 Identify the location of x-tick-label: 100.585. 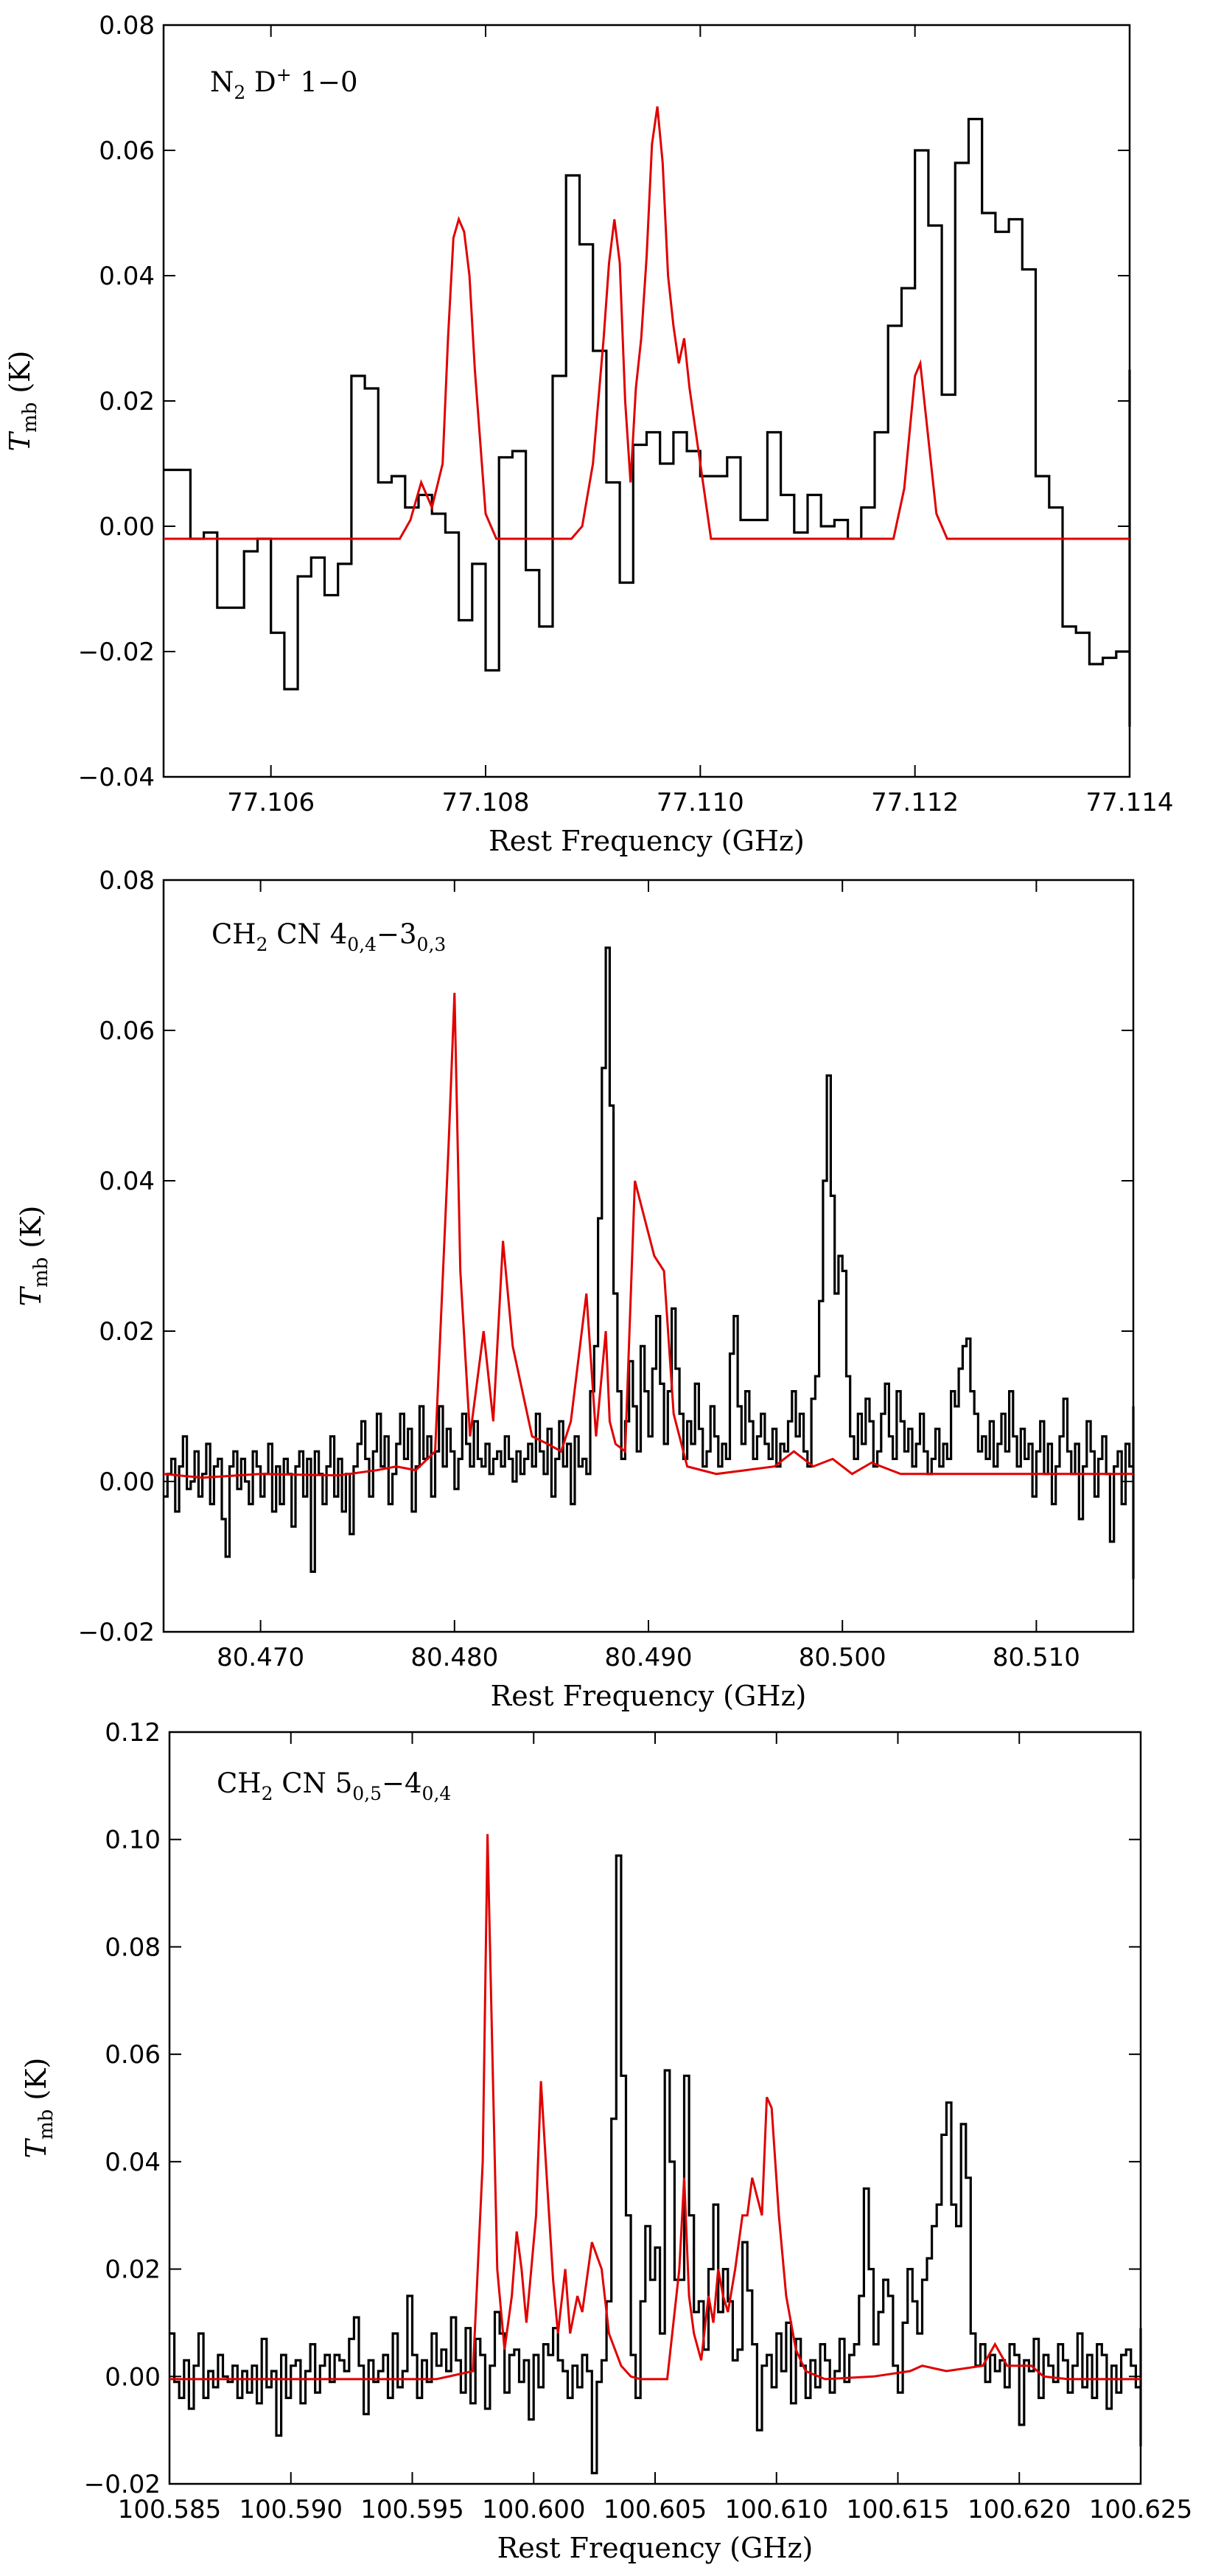
(170, 2509).